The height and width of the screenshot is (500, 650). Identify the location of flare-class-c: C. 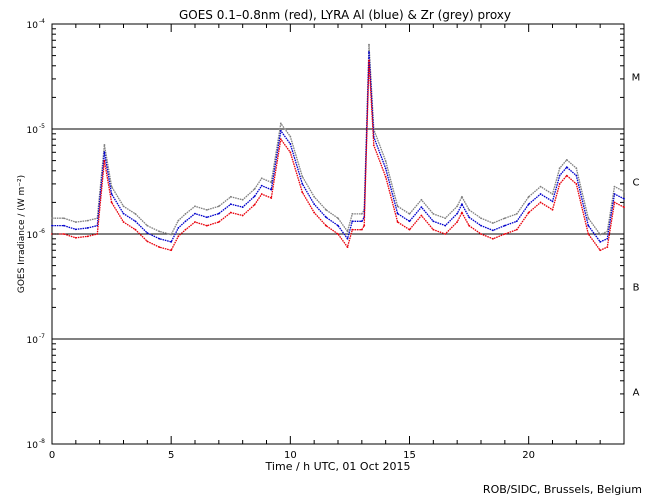
(636, 183).